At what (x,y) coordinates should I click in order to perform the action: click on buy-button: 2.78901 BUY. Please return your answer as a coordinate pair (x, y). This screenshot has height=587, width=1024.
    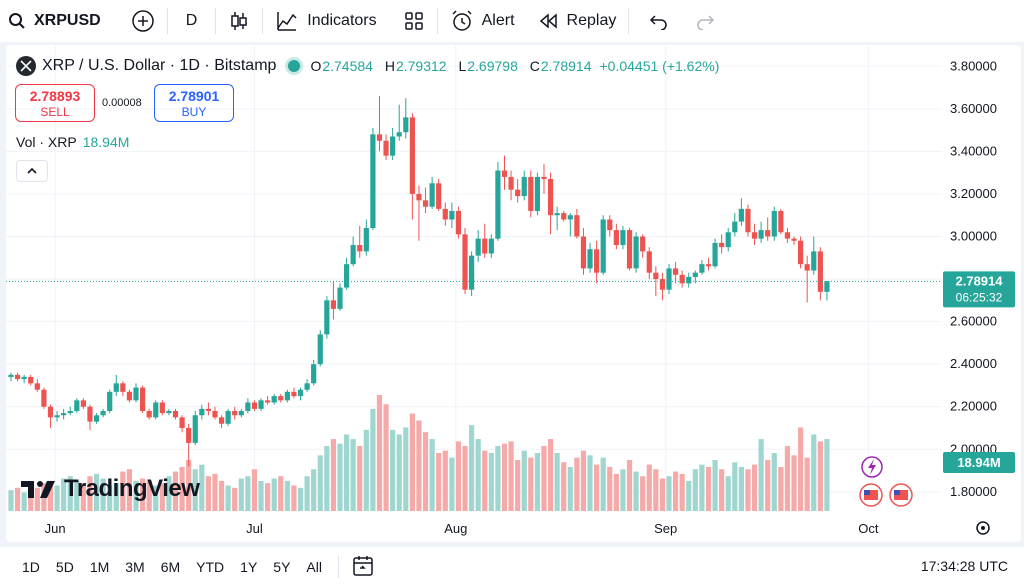
    Looking at the image, I should click on (194, 103).